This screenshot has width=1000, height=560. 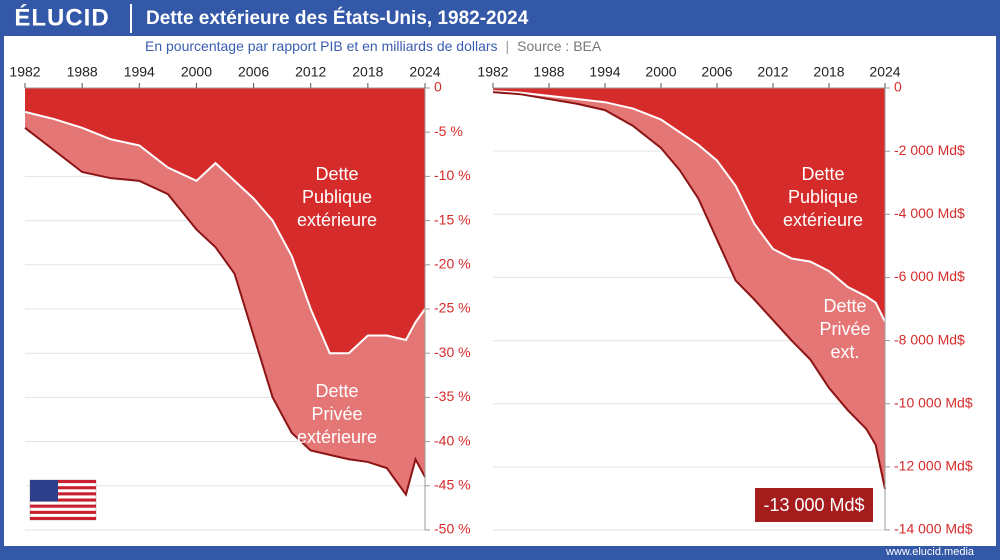 What do you see at coordinates (844, 352) in the screenshot?
I see `annotation-line: ext.` at bounding box center [844, 352].